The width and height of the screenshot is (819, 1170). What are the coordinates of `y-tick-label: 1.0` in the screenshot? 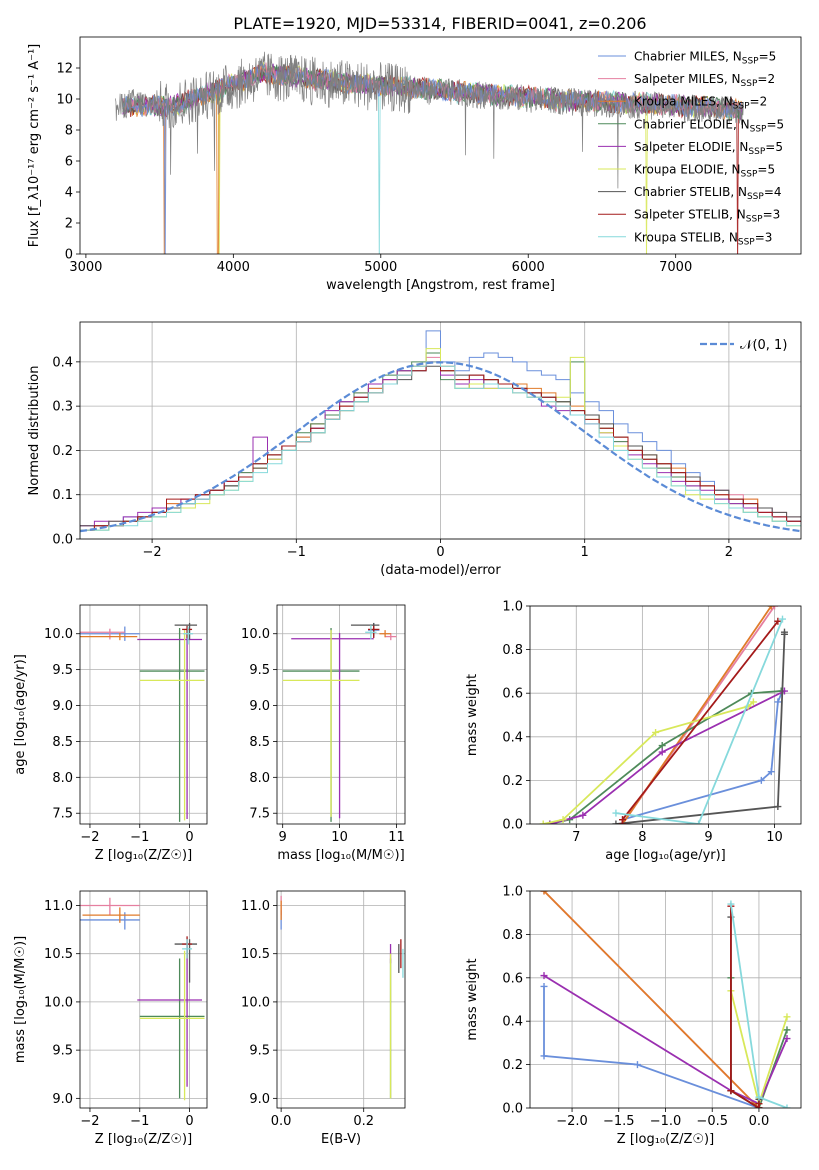 It's located at (512, 607).